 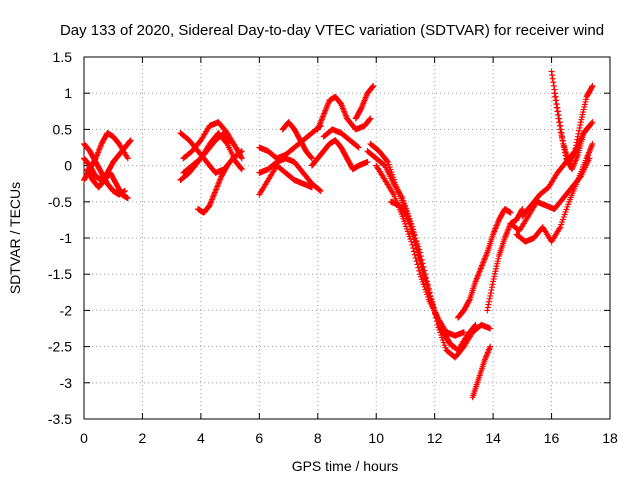 I want to click on series-track-s, so click(x=423, y=247).